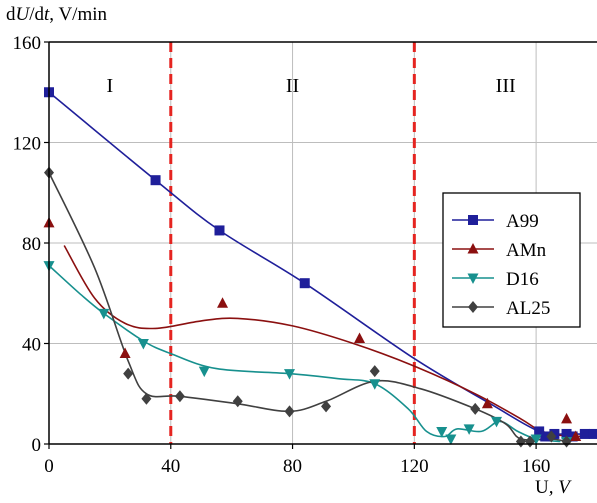 Image resolution: width=597 pixels, height=503 pixels. I want to click on region-labels: I II III, so click(311, 86).